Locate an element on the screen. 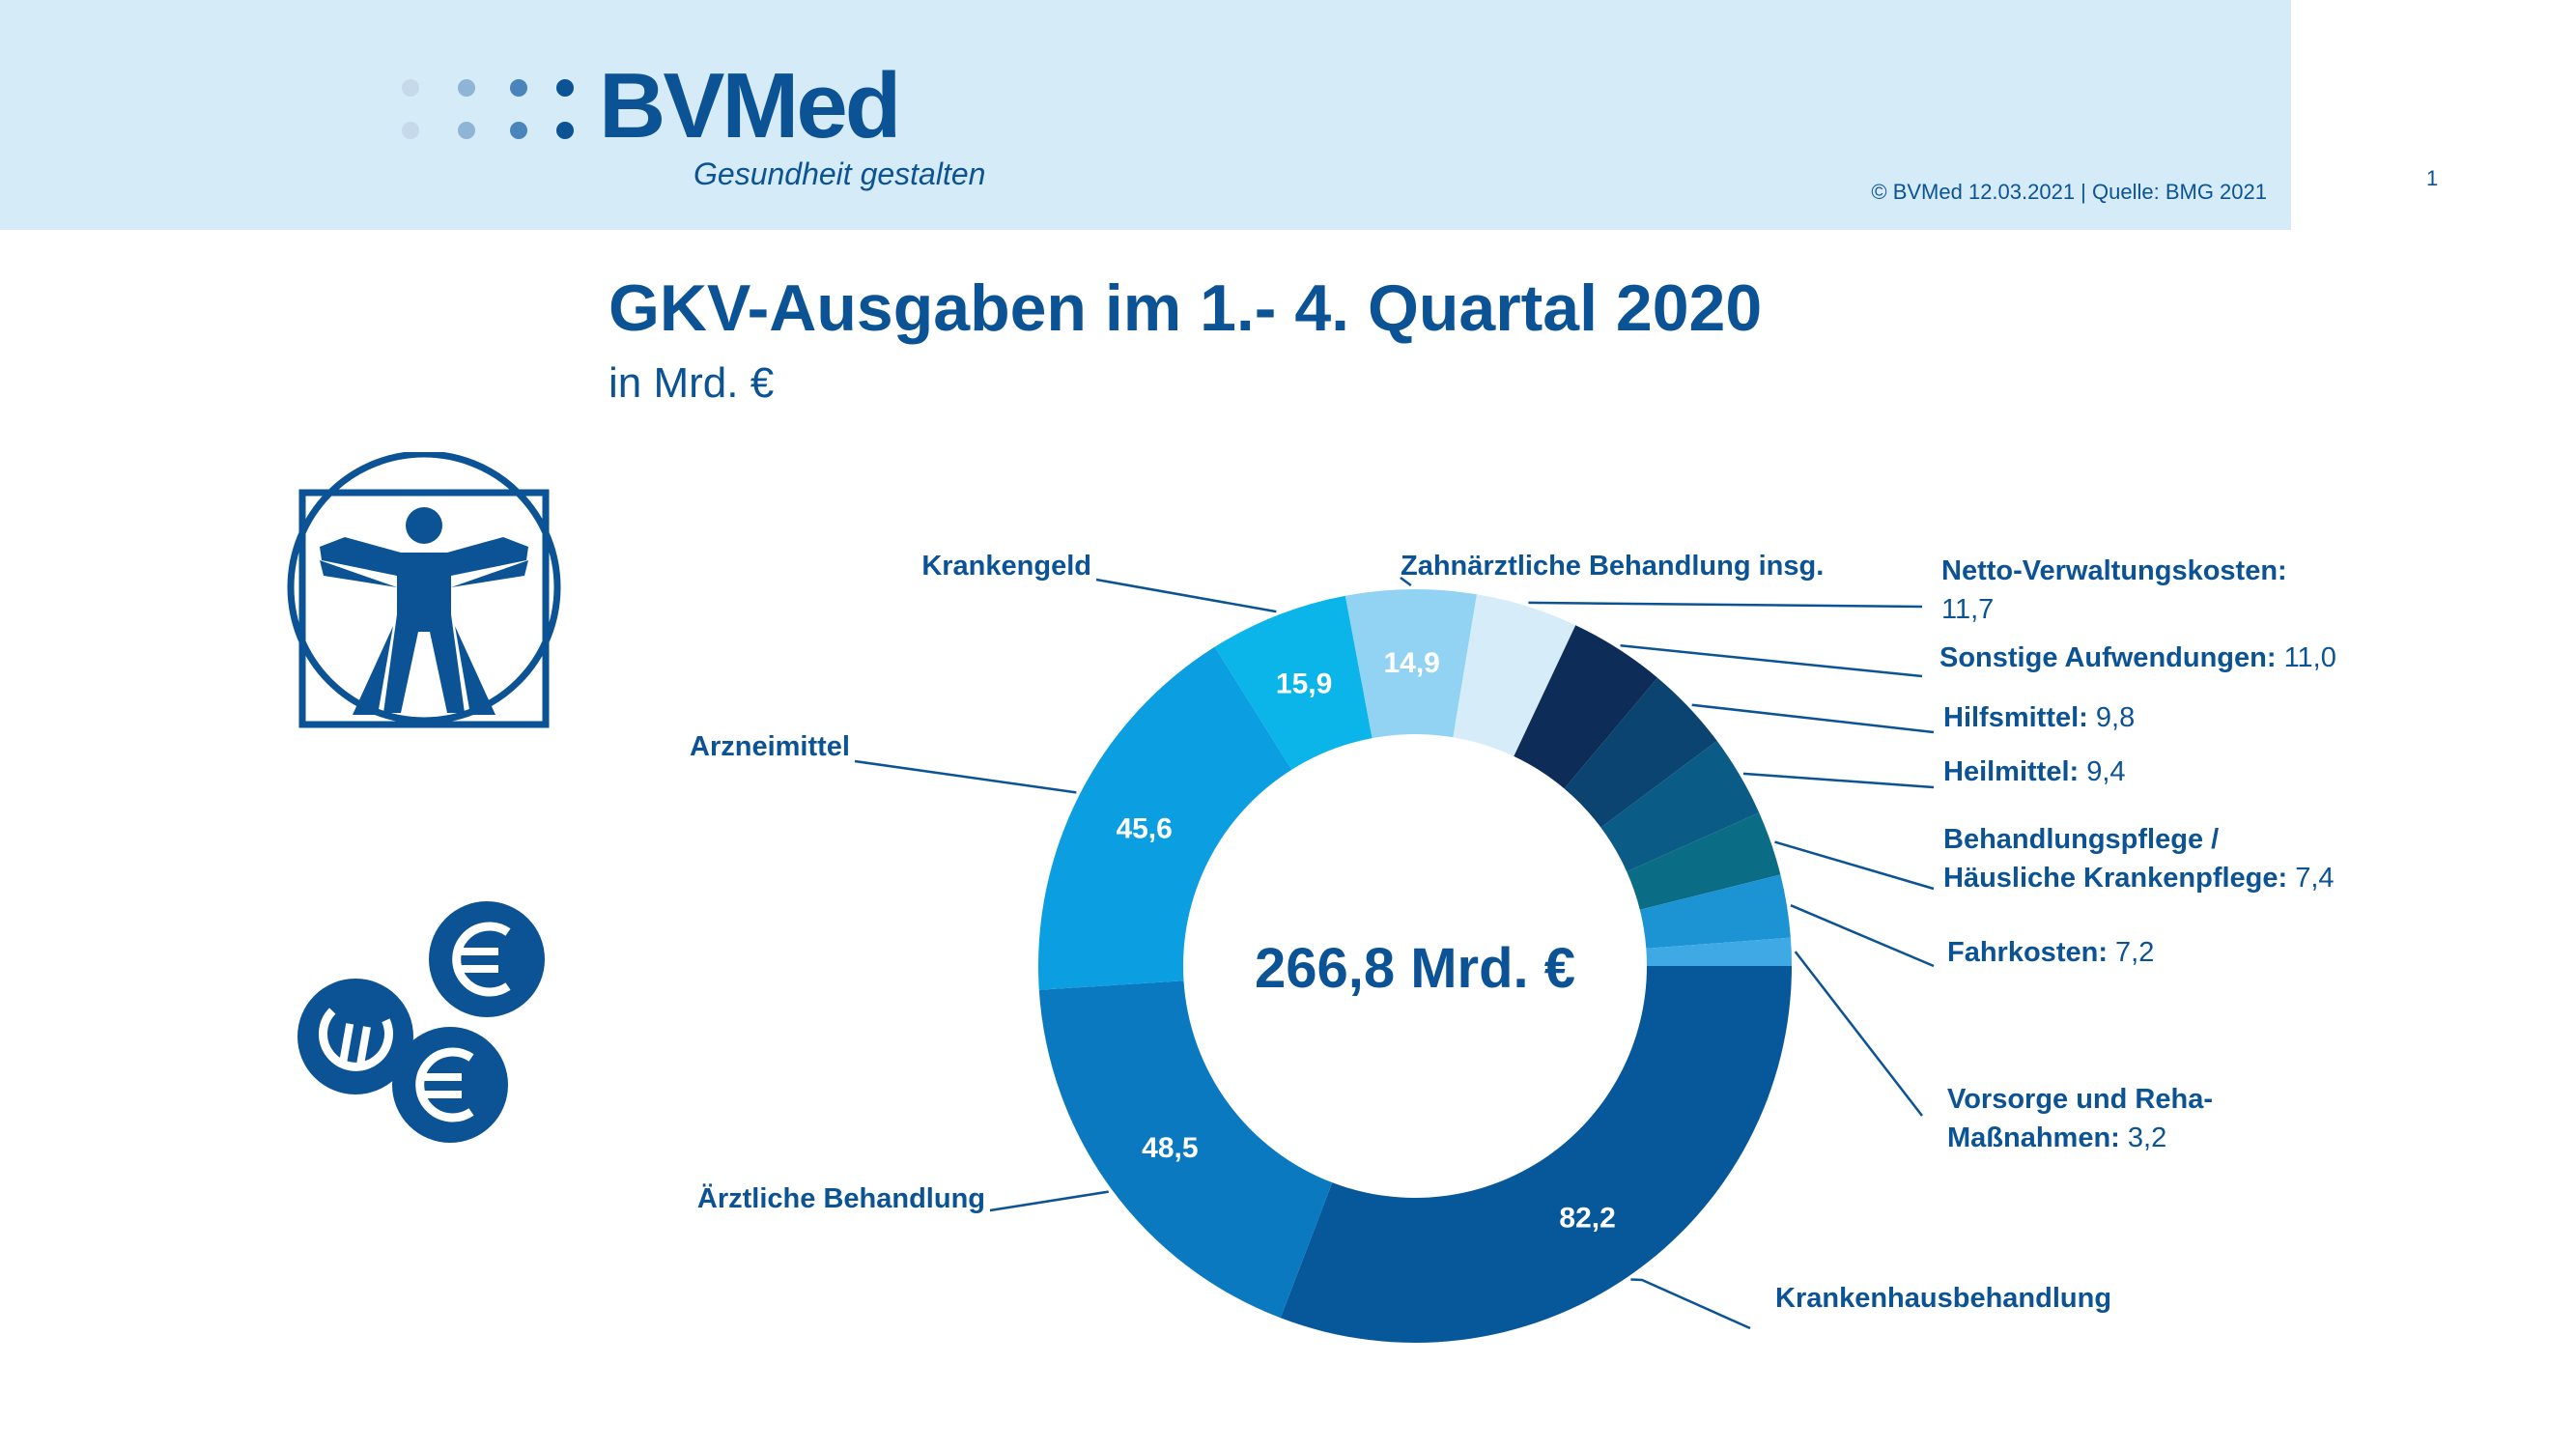  vitruvian-man-icon is located at coordinates (424, 590).